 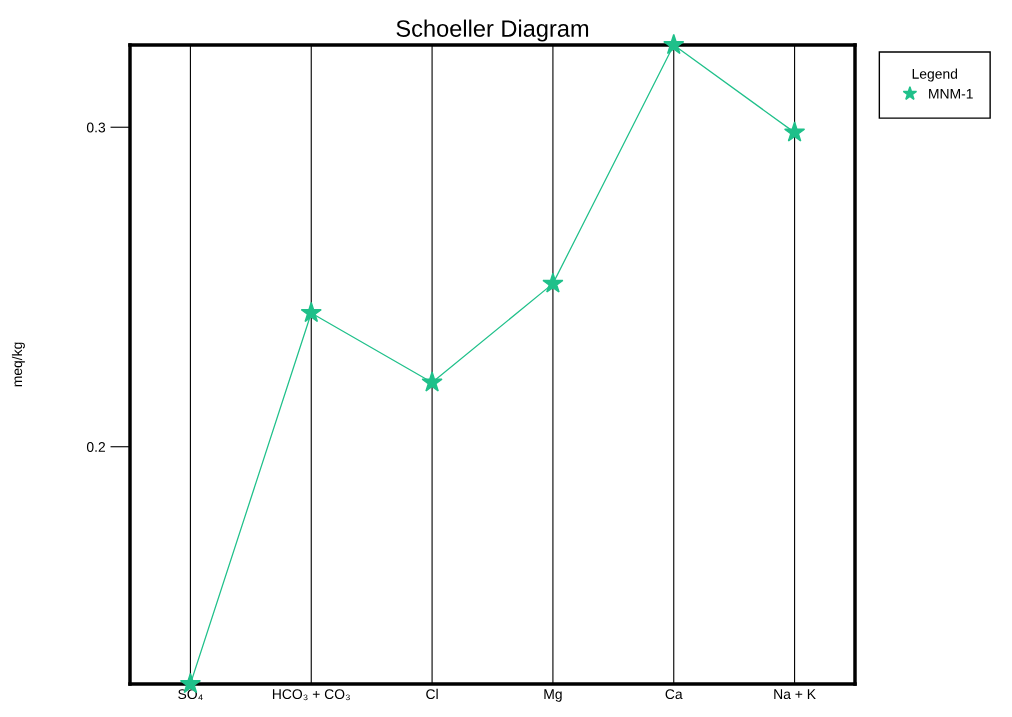 What do you see at coordinates (432, 694) in the screenshot?
I see `x-tick-label: Cl` at bounding box center [432, 694].